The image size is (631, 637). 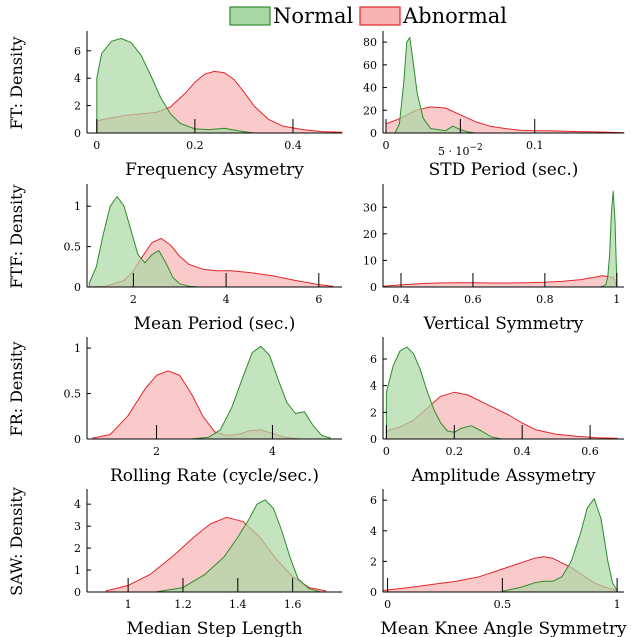 I want to click on y-tick-label: 30, so click(x=370, y=207).